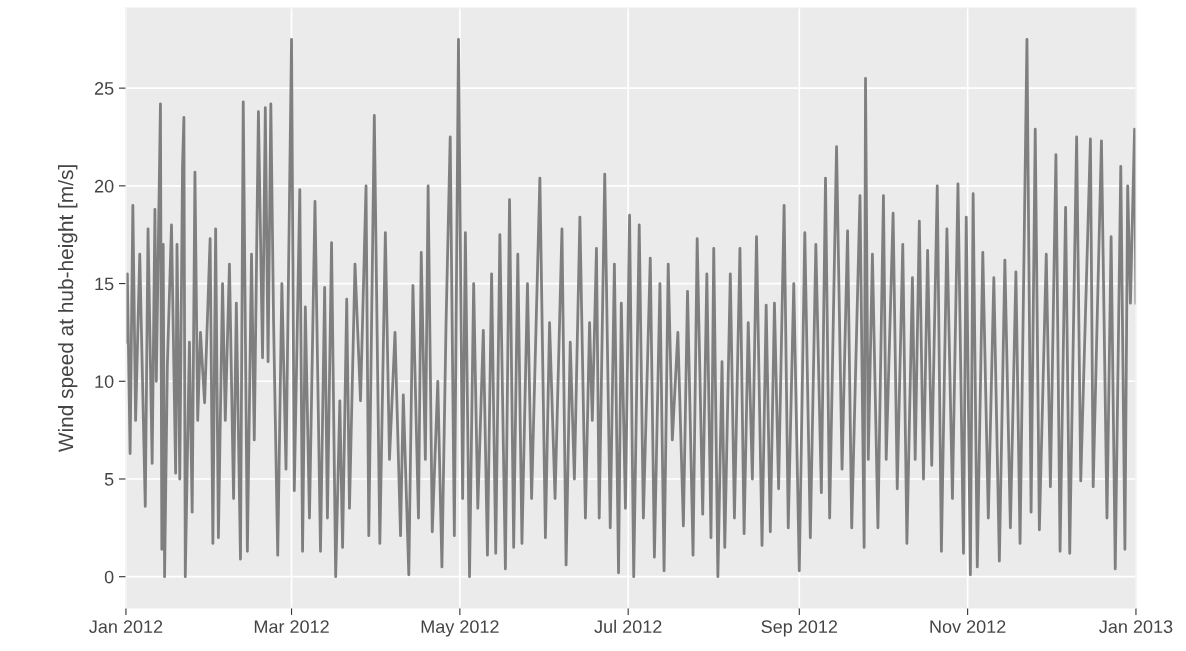 Image resolution: width=1186 pixels, height=651 pixels. What do you see at coordinates (104, 88) in the screenshot?
I see `y-tick-label: 25` at bounding box center [104, 88].